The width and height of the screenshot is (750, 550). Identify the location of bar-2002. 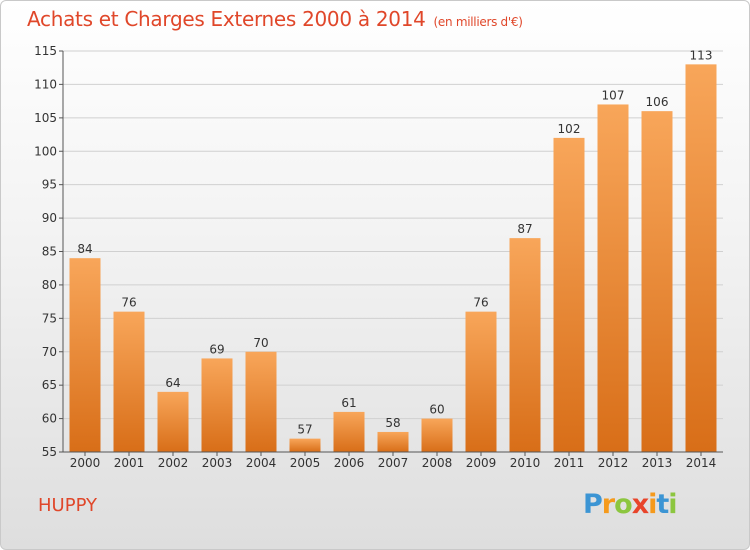
(173, 421).